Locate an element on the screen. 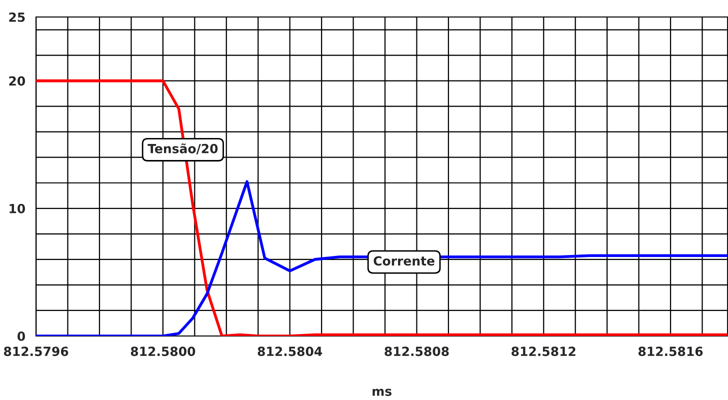 The image size is (728, 400). y-tick-label: 25 is located at coordinates (17, 17).